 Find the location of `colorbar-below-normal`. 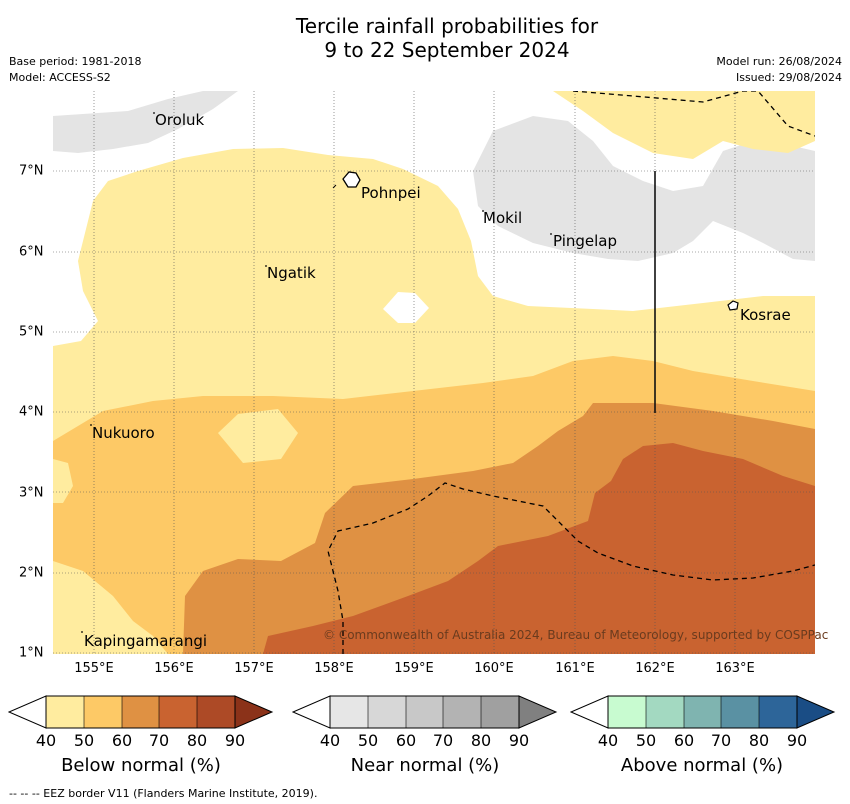

colorbar-below-normal is located at coordinates (141, 712).